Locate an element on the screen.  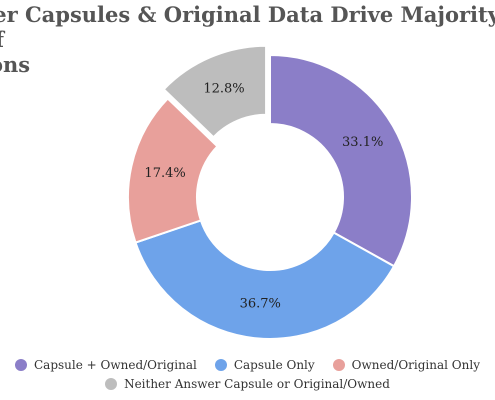
chart-title-line-2: ions is located at coordinates (15, 64).